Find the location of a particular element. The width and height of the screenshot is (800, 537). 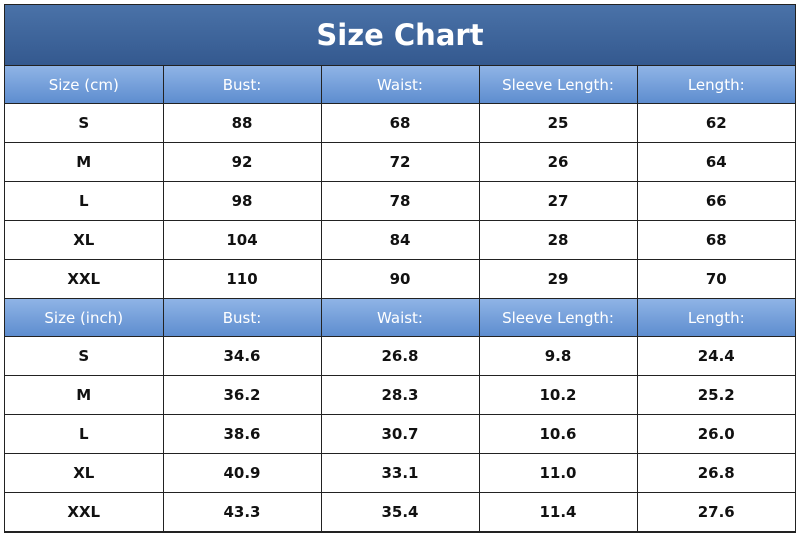

cell: 104 is located at coordinates (242, 240).